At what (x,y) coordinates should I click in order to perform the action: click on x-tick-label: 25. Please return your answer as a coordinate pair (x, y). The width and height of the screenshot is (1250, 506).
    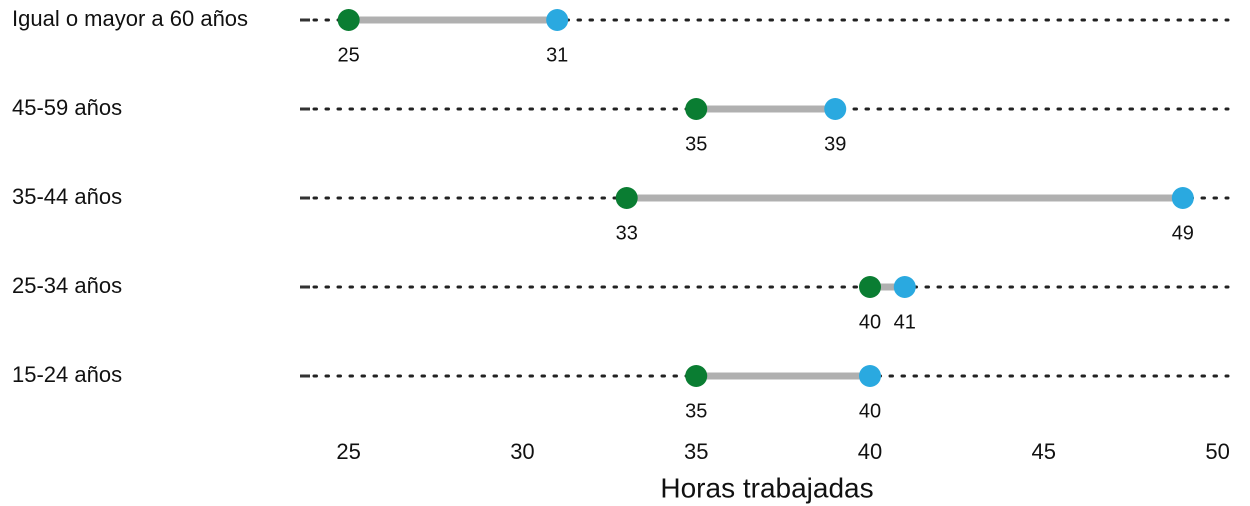
    Looking at the image, I should click on (348, 451).